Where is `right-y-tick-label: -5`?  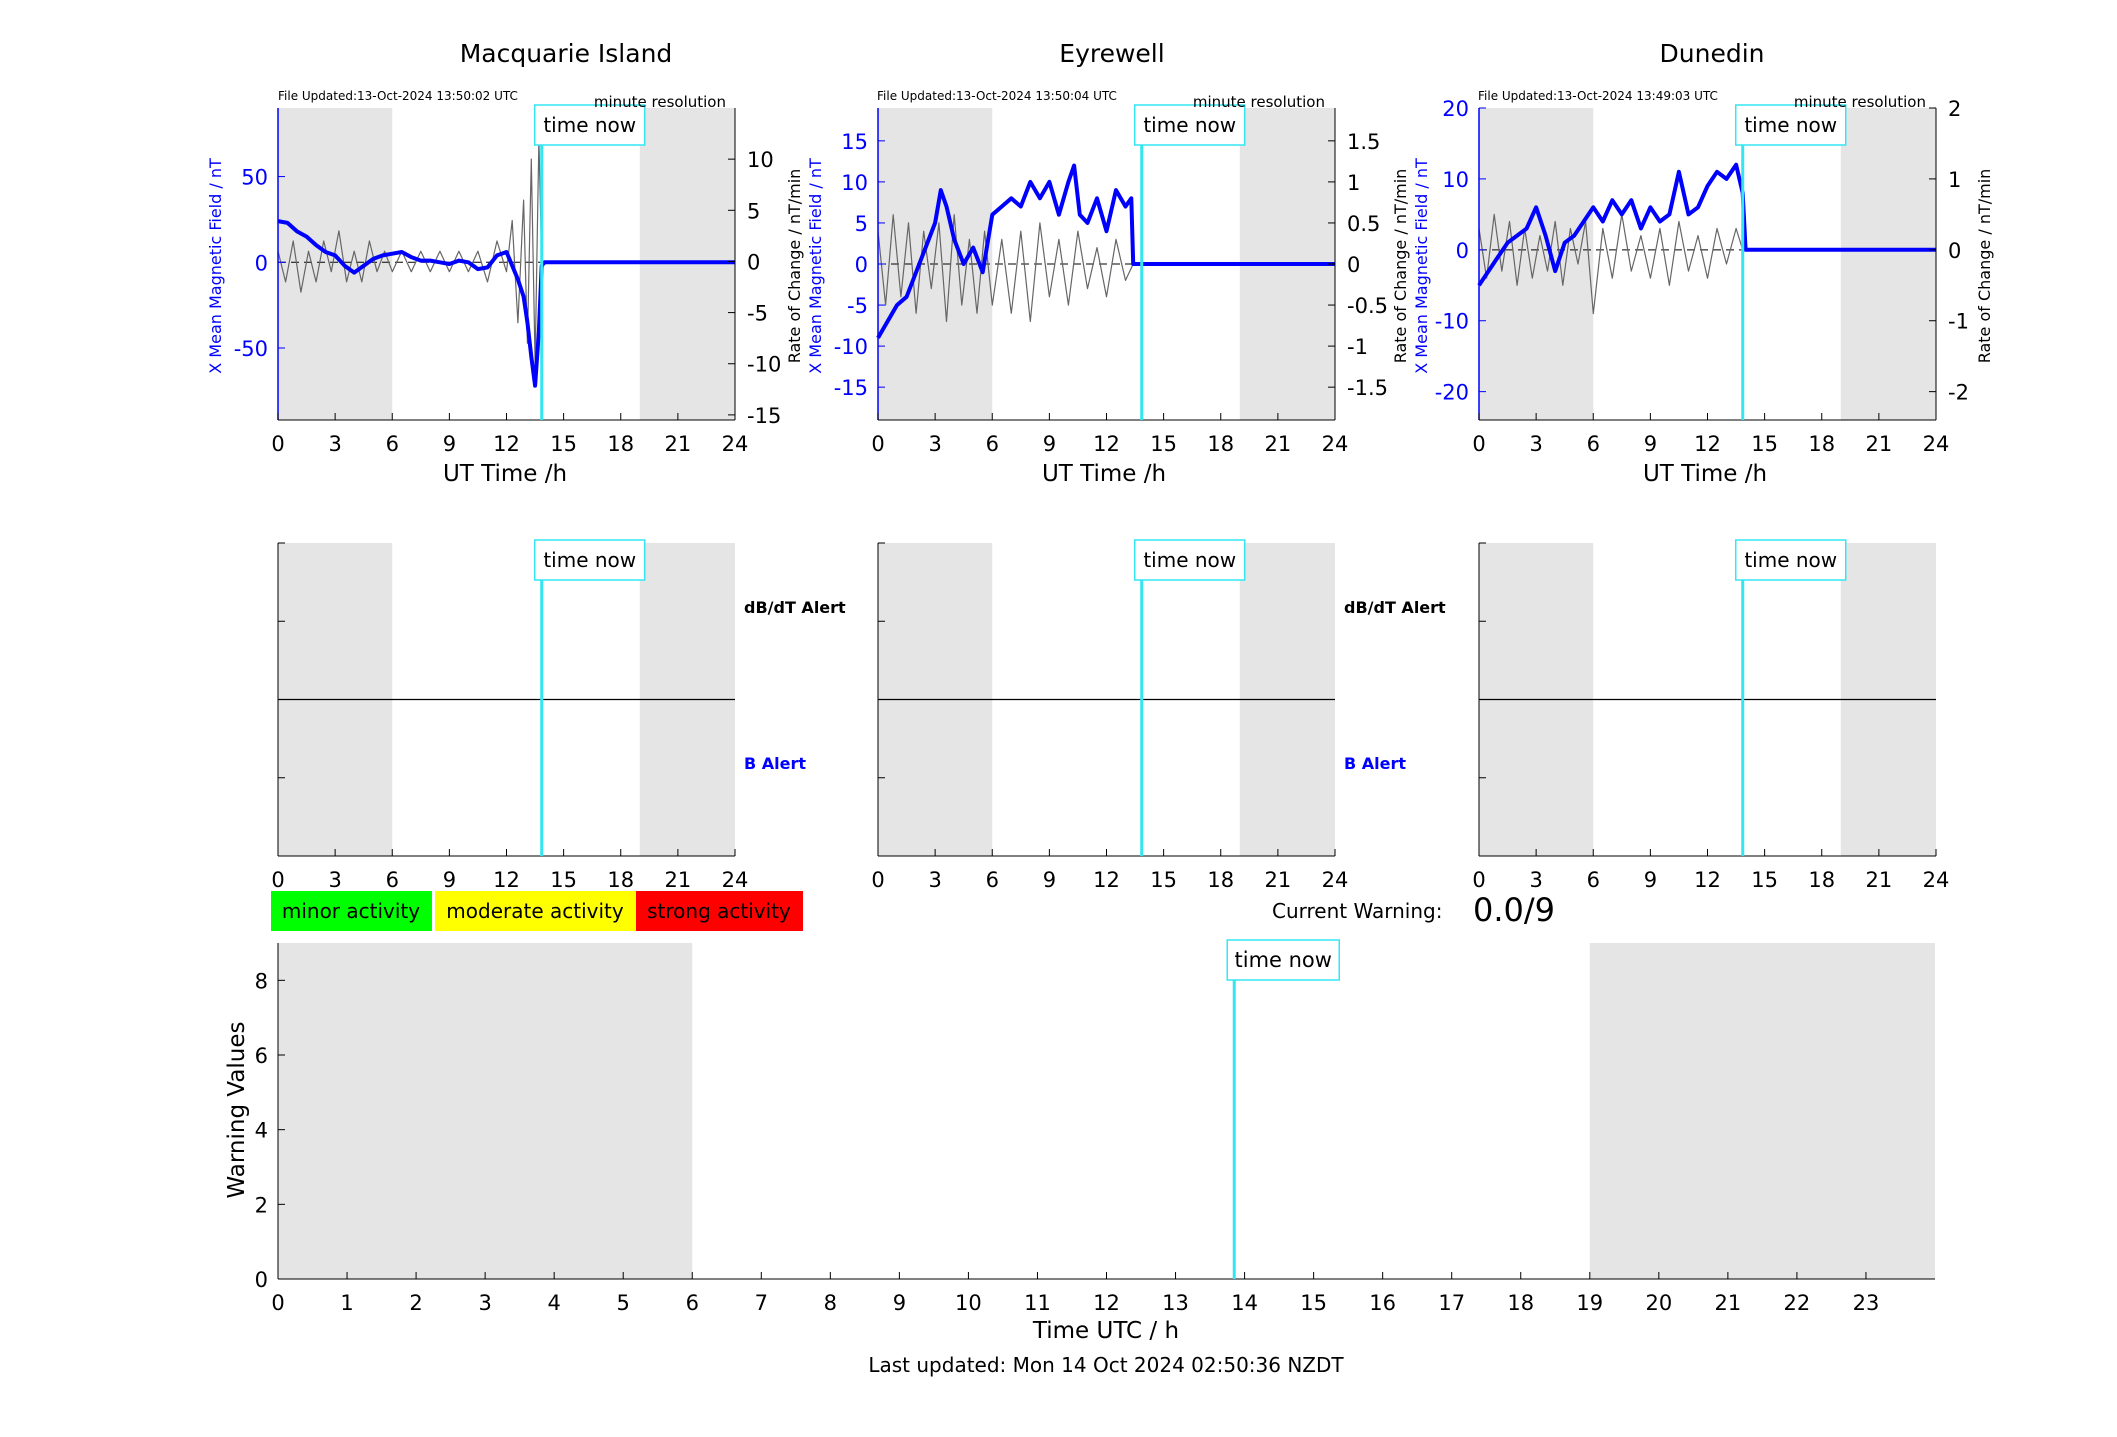 right-y-tick-label: -5 is located at coordinates (757, 314).